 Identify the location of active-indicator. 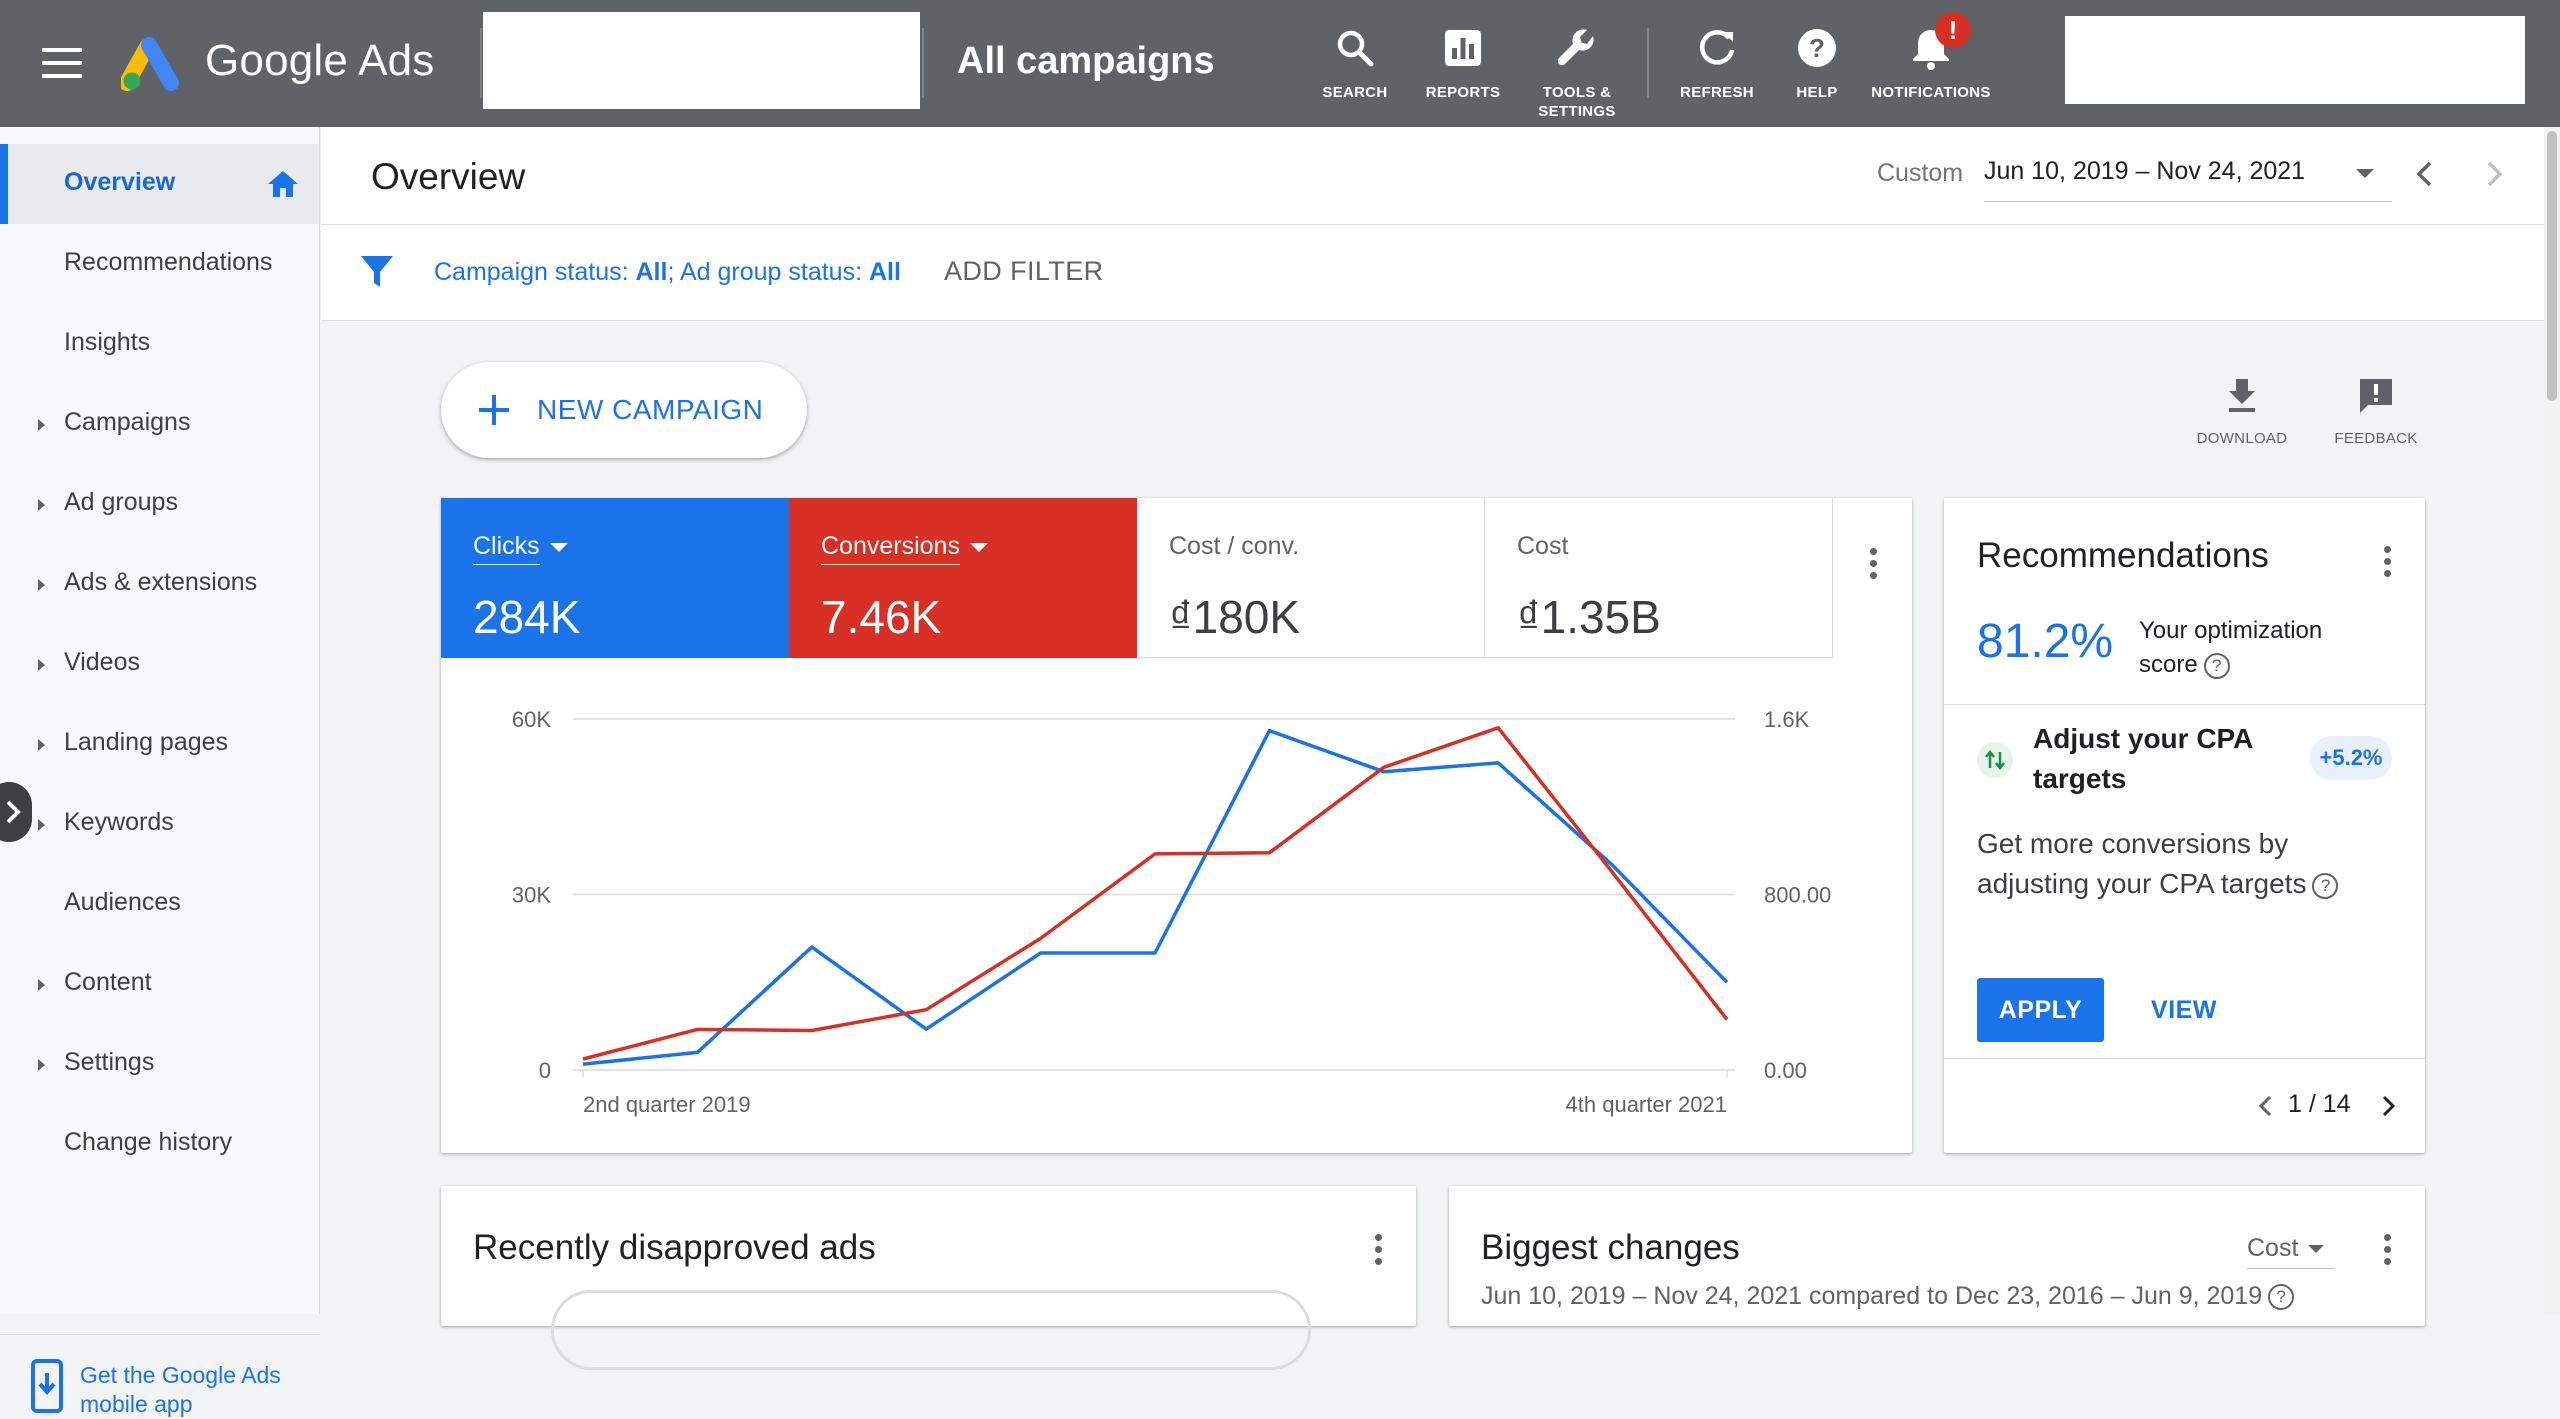
(4, 184).